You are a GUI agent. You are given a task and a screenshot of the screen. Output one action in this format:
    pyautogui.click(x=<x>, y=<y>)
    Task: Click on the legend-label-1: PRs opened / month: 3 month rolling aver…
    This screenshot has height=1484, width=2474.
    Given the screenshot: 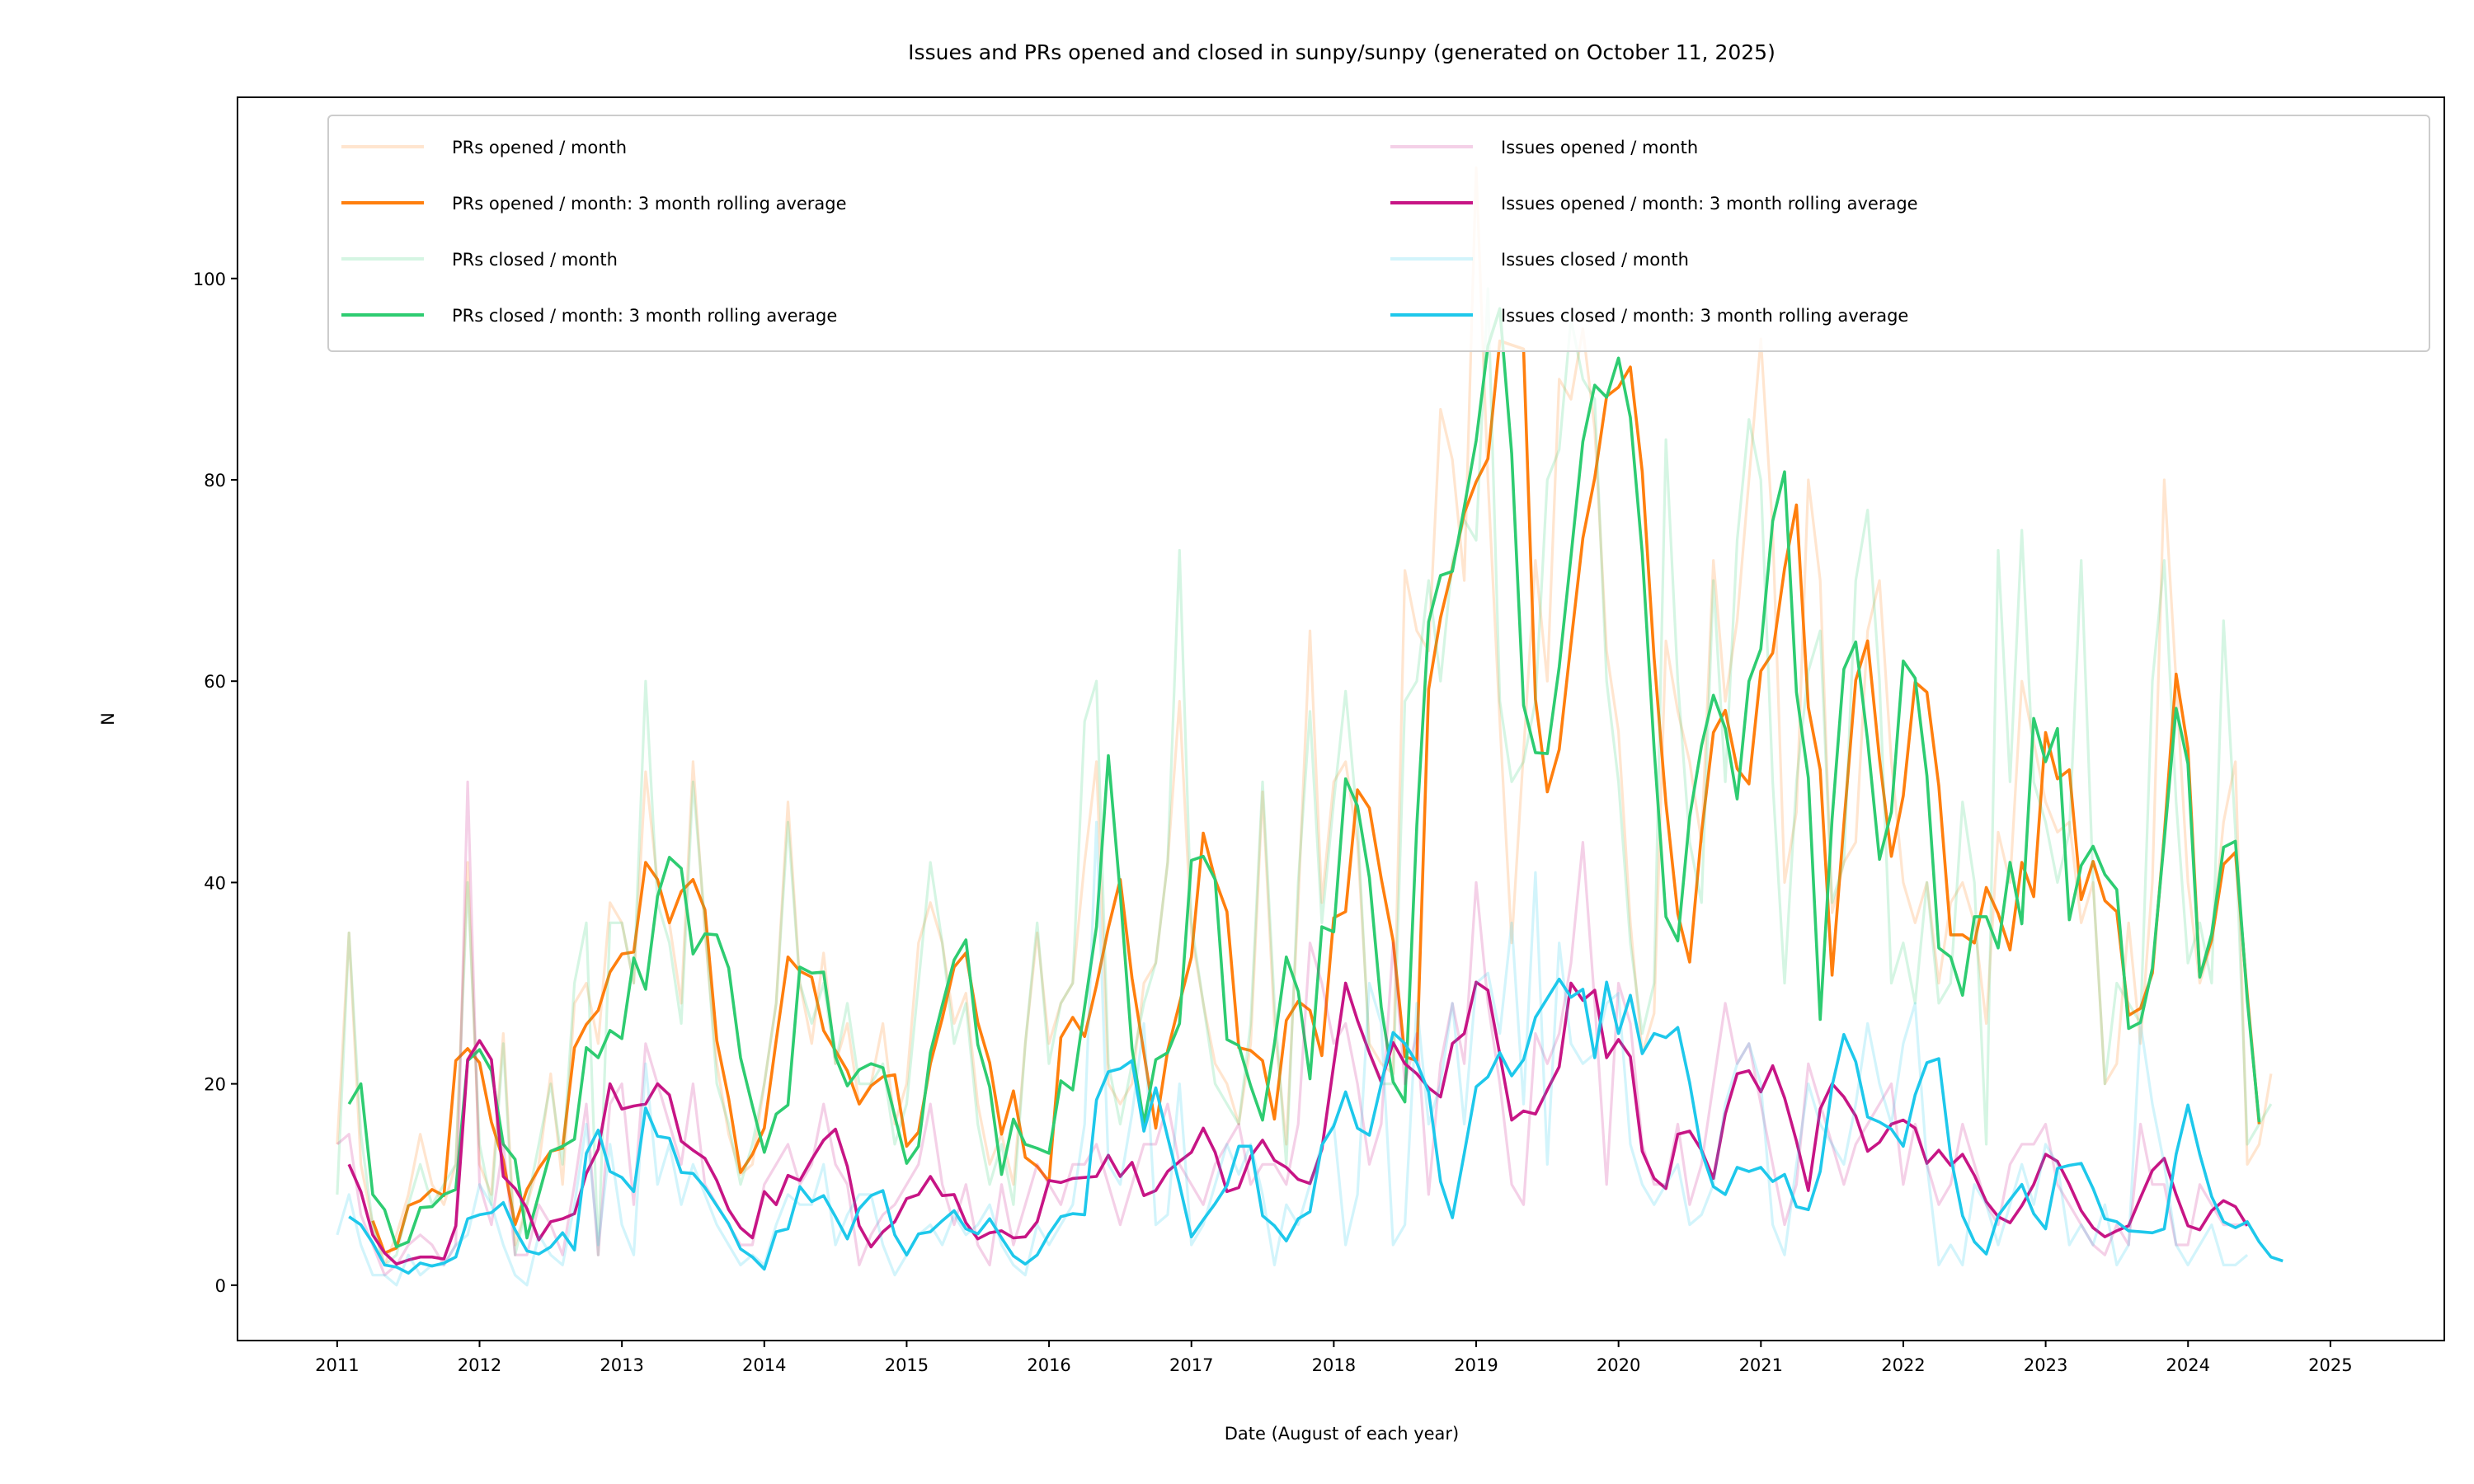 What is the action you would take?
    pyautogui.click(x=649, y=204)
    